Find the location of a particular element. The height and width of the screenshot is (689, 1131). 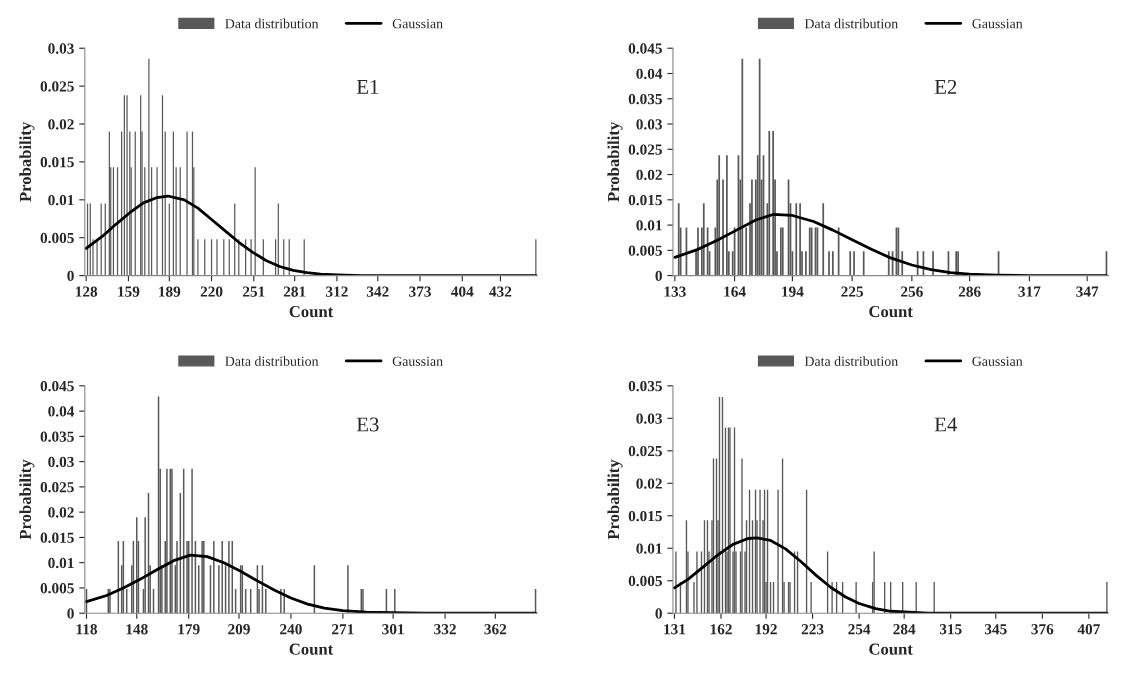

x-tick-label: 407 is located at coordinates (1088, 629).